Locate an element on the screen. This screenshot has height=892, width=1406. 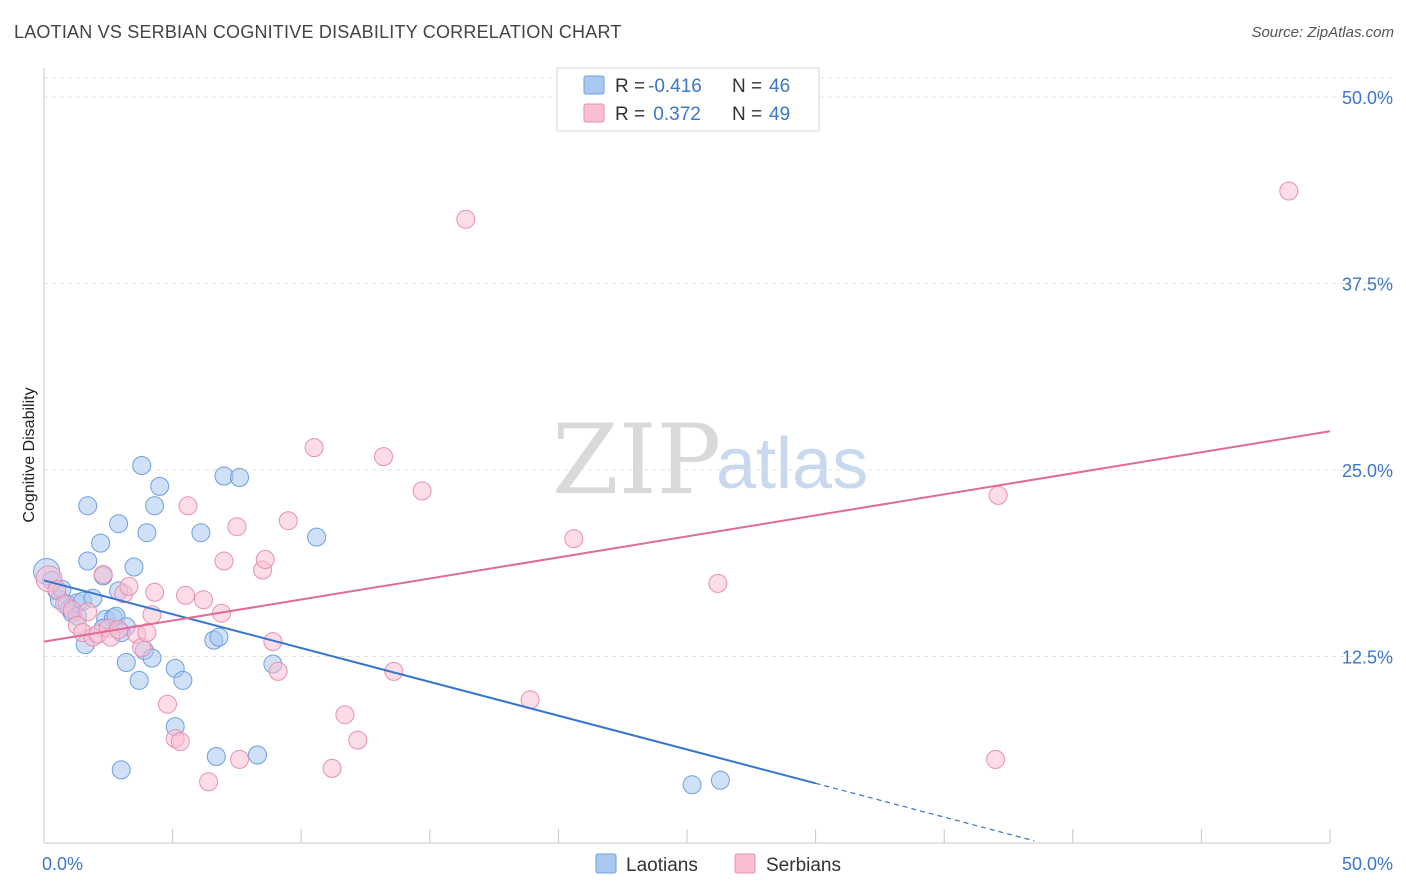
legend-n-value-serbians: 49 is located at coordinates (779, 114).